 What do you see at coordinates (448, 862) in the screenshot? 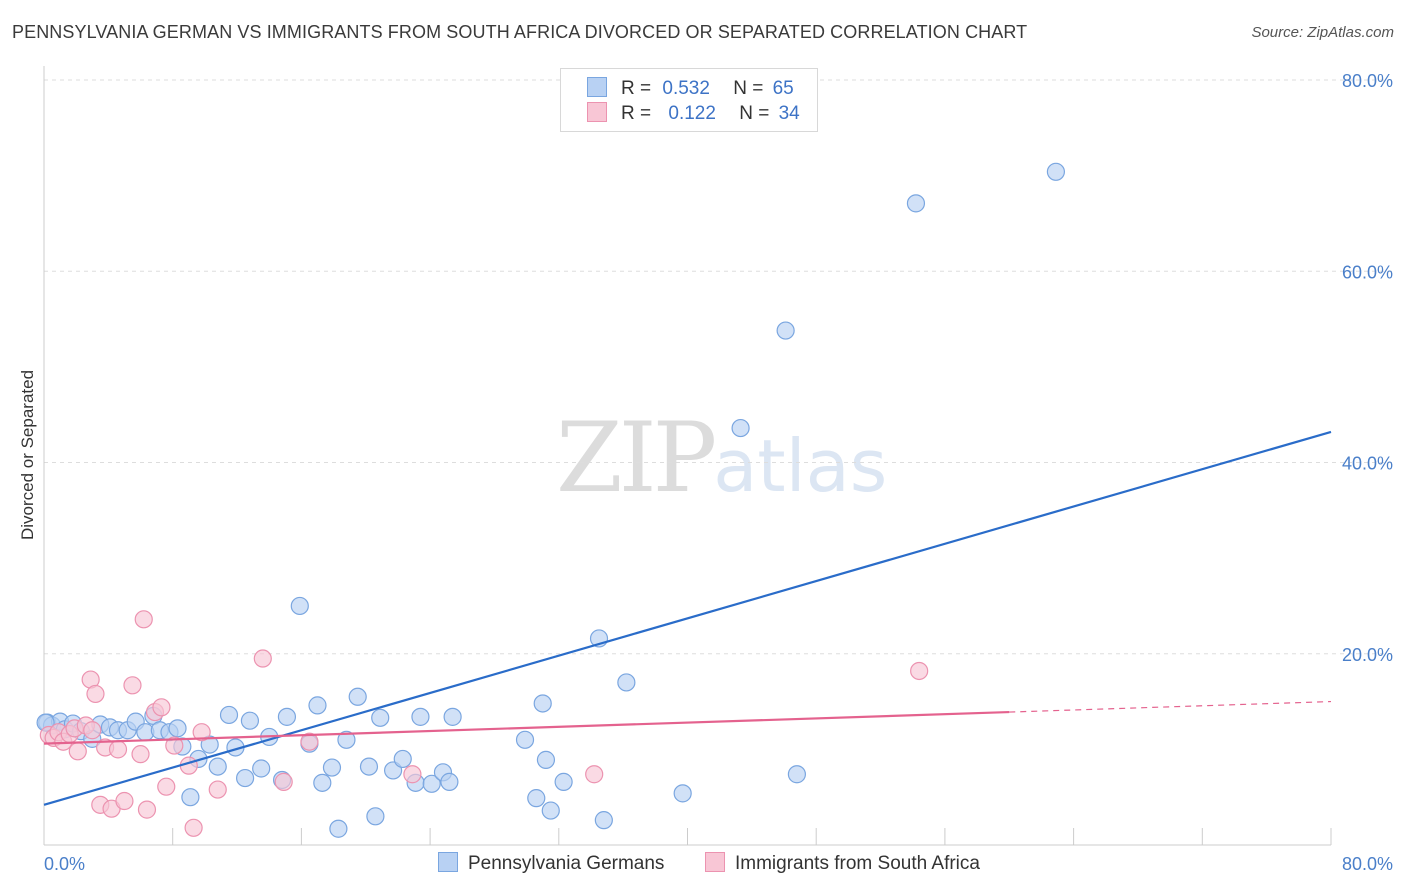
I see `bottom-legend-swatch-blue` at bounding box center [448, 862].